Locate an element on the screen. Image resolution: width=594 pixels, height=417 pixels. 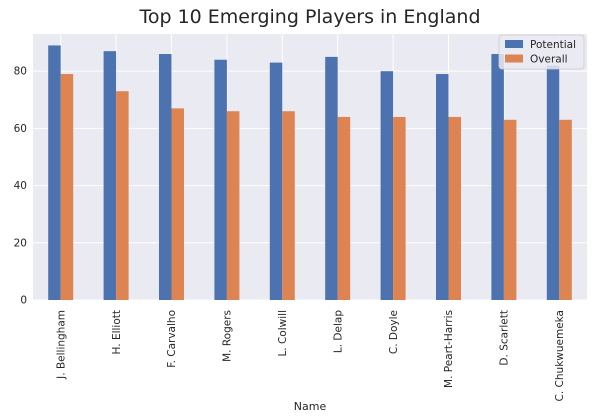
x-tick-label: M. Peart-Harris is located at coordinates (449, 349).